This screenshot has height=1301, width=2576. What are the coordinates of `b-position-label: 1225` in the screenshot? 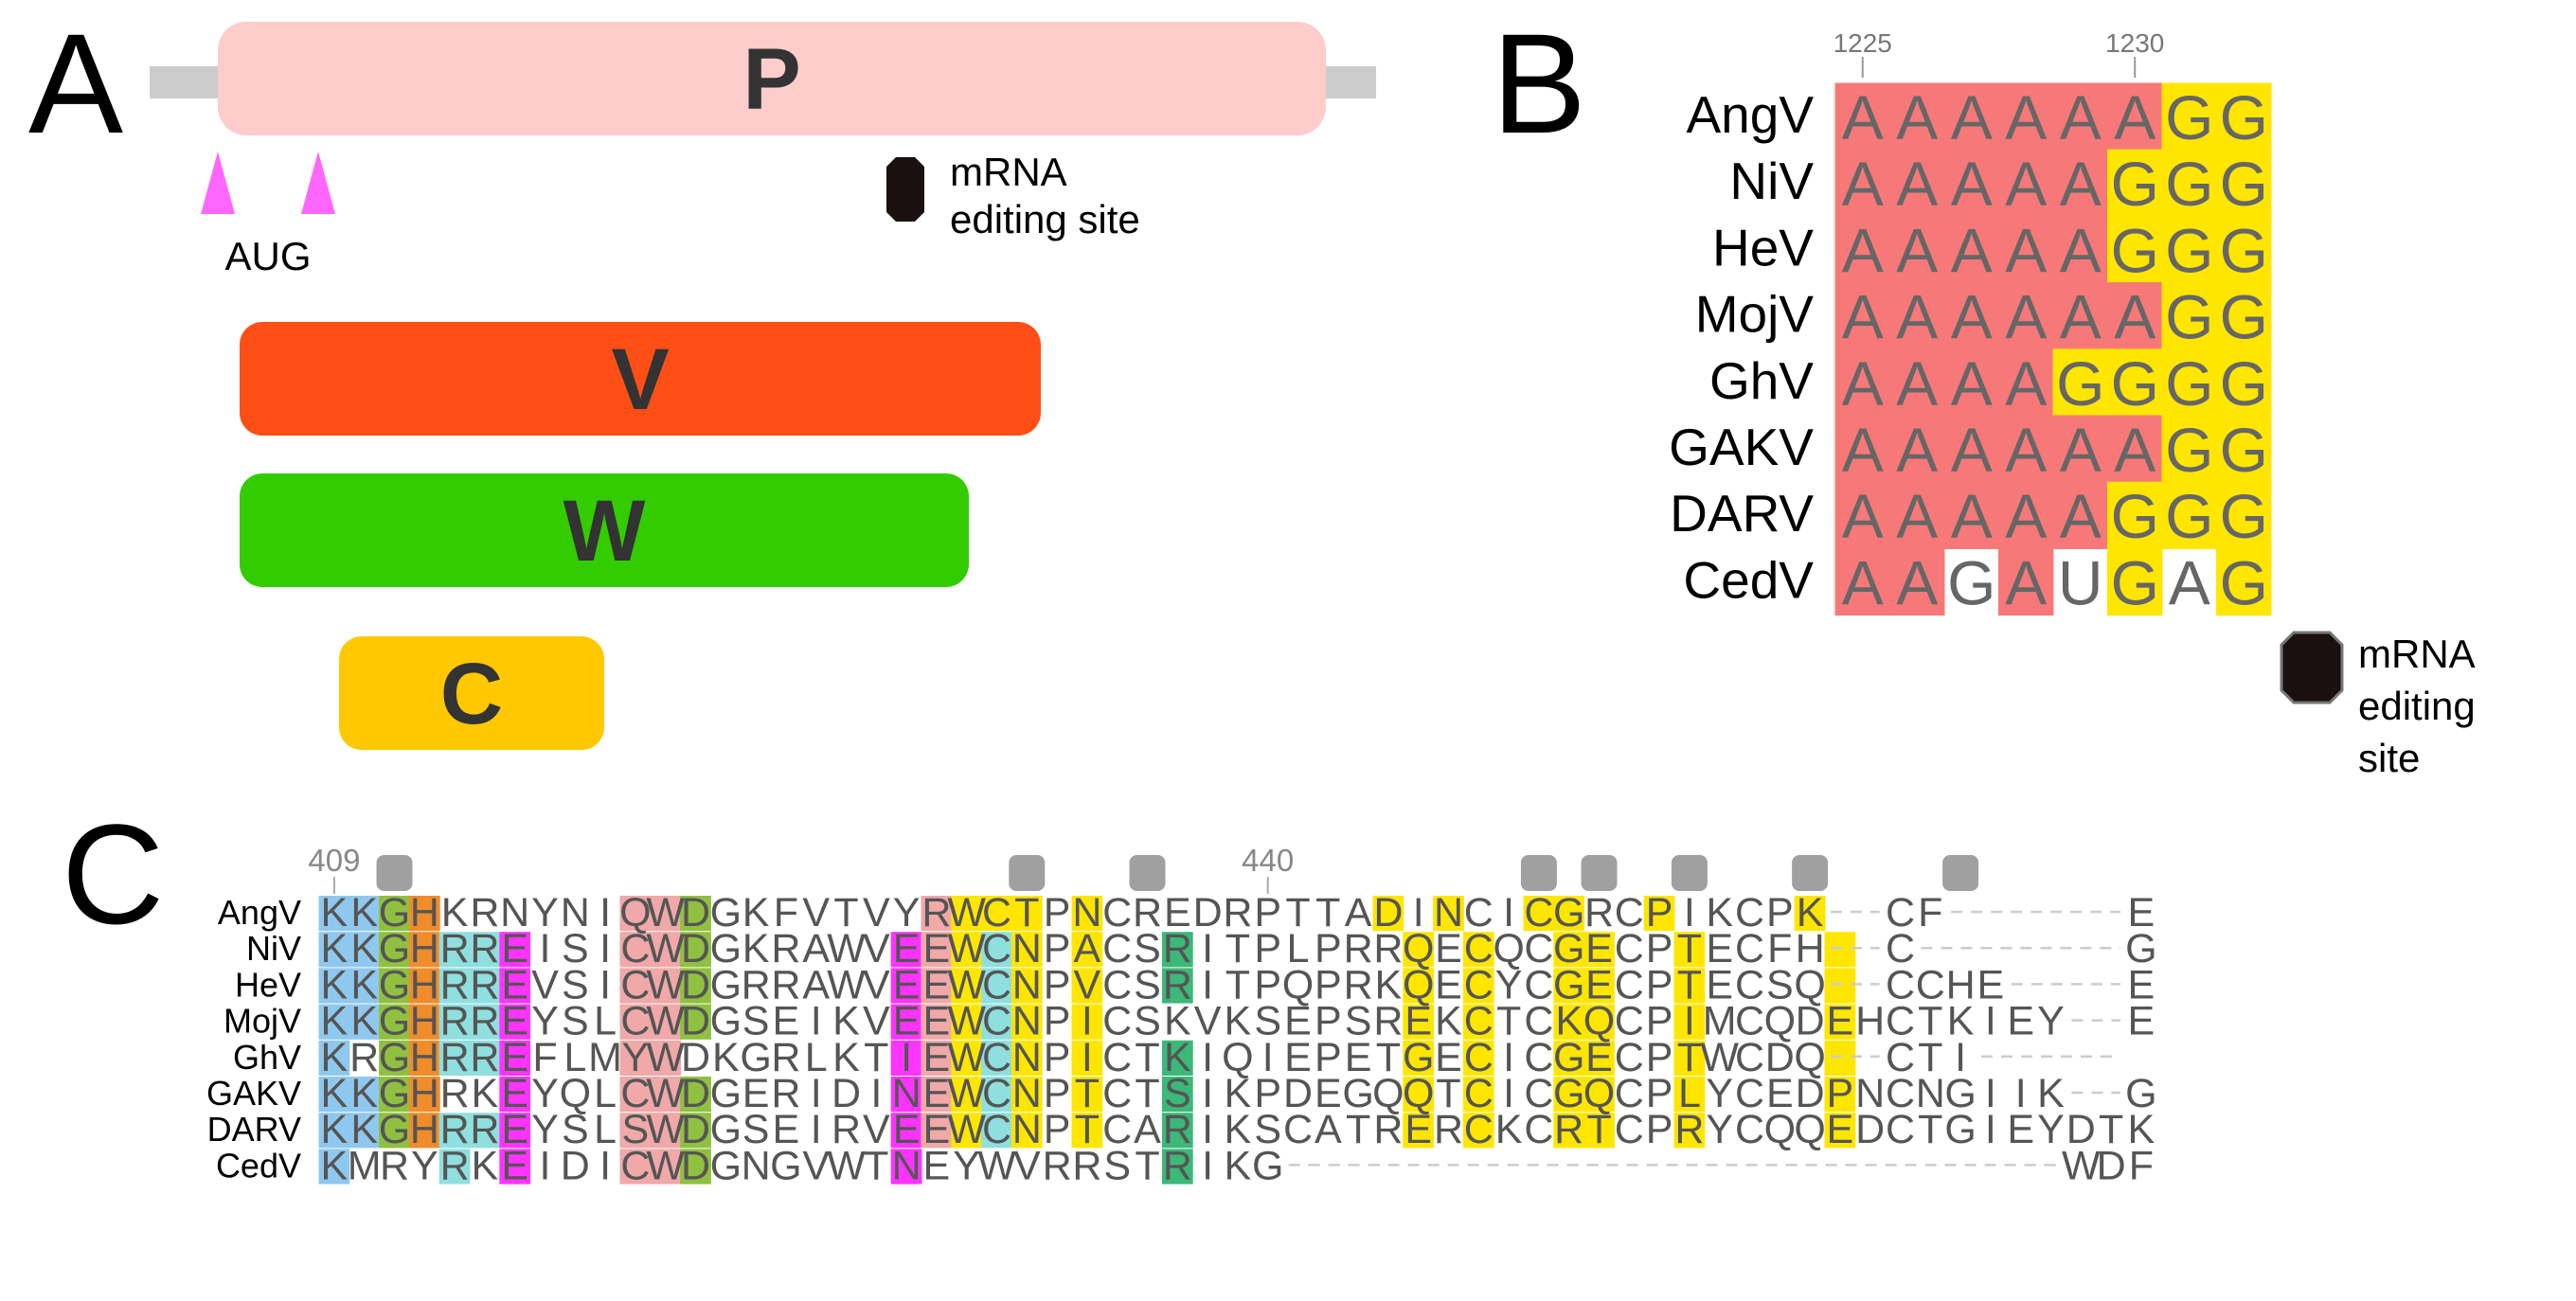 It's located at (1863, 43).